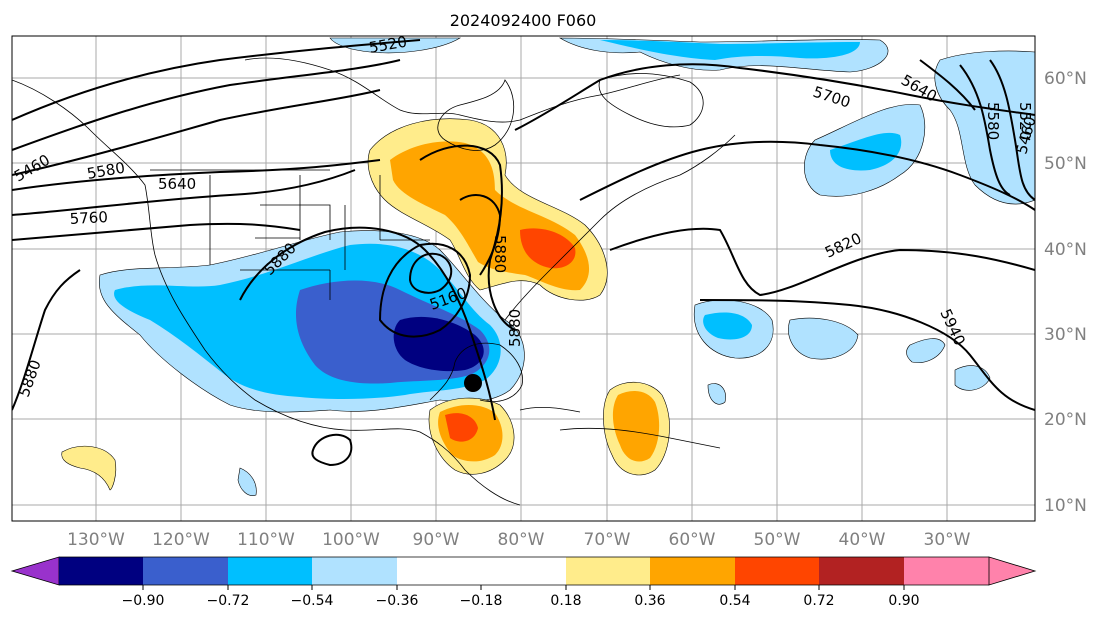  Describe the element at coordinates (1012, 571) in the screenshot. I see `colorbar-extend-high` at that location.